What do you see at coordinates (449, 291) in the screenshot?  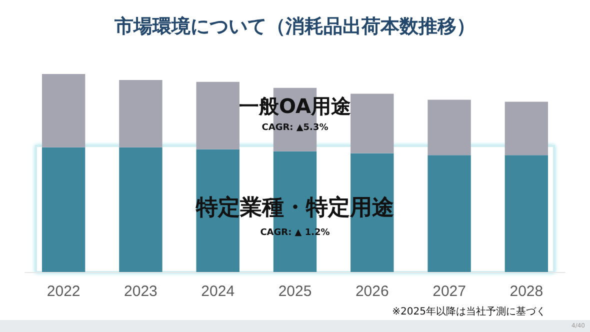 I see `x-tick-label: 2027` at bounding box center [449, 291].